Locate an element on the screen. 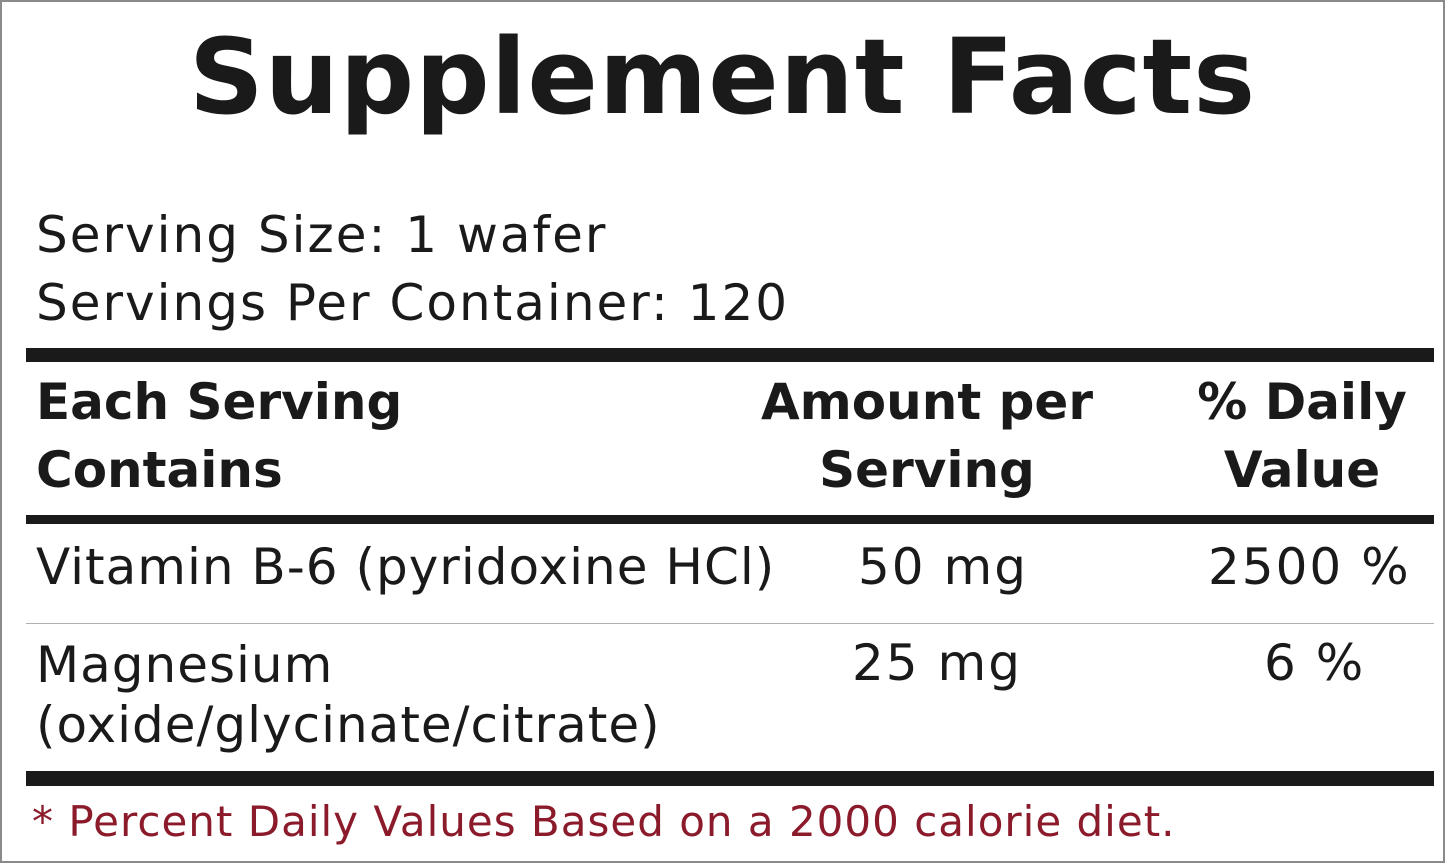 Image resolution: width=1445 pixels, height=863 pixels. servings-per-container: Servings Per Container: 120 is located at coordinates (413, 303).